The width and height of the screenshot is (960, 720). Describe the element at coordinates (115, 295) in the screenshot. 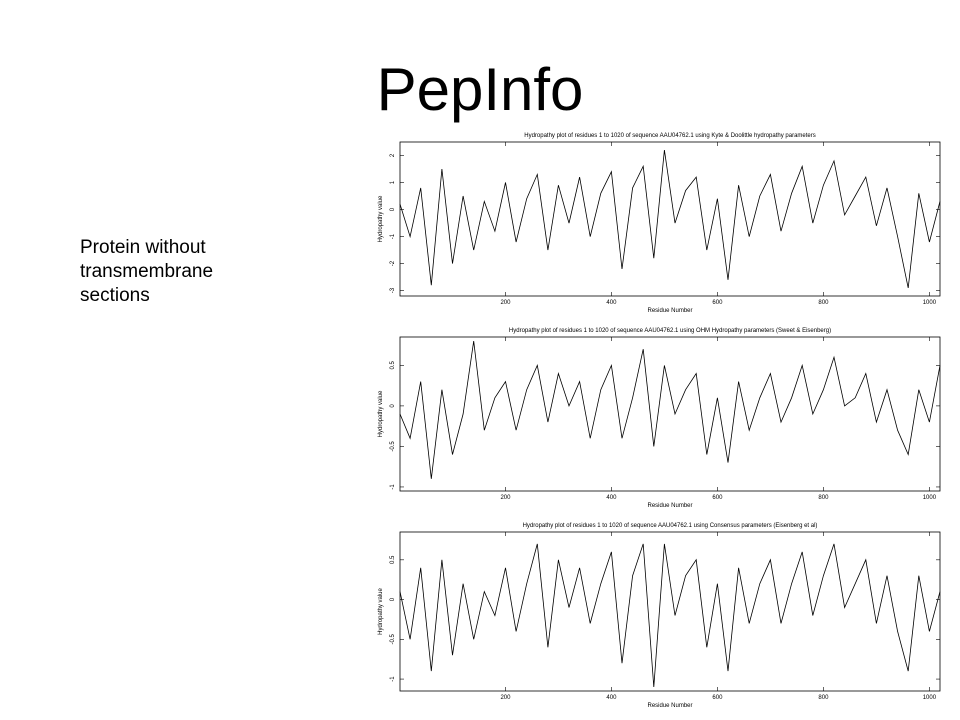

I see `side-caption-line-3: sections` at that location.